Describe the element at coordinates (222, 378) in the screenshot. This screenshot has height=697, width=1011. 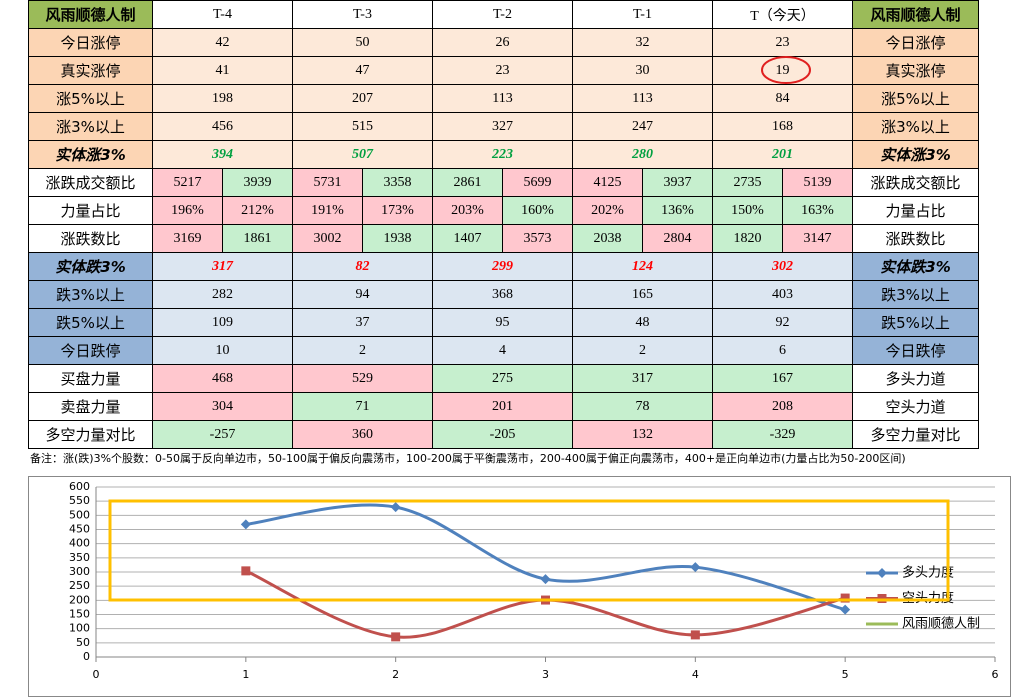
I see `cell: 468` at that location.